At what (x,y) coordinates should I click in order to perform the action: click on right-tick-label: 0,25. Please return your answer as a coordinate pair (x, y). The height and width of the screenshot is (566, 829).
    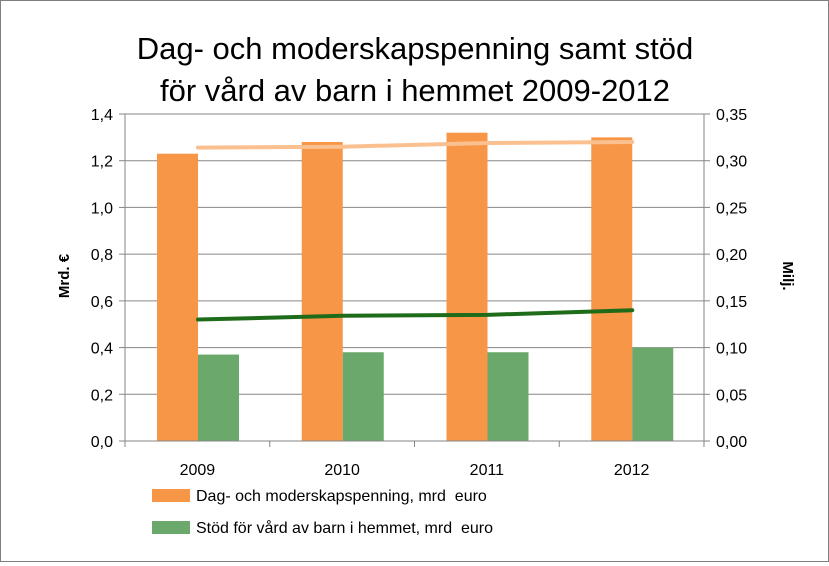
    Looking at the image, I should click on (731, 208).